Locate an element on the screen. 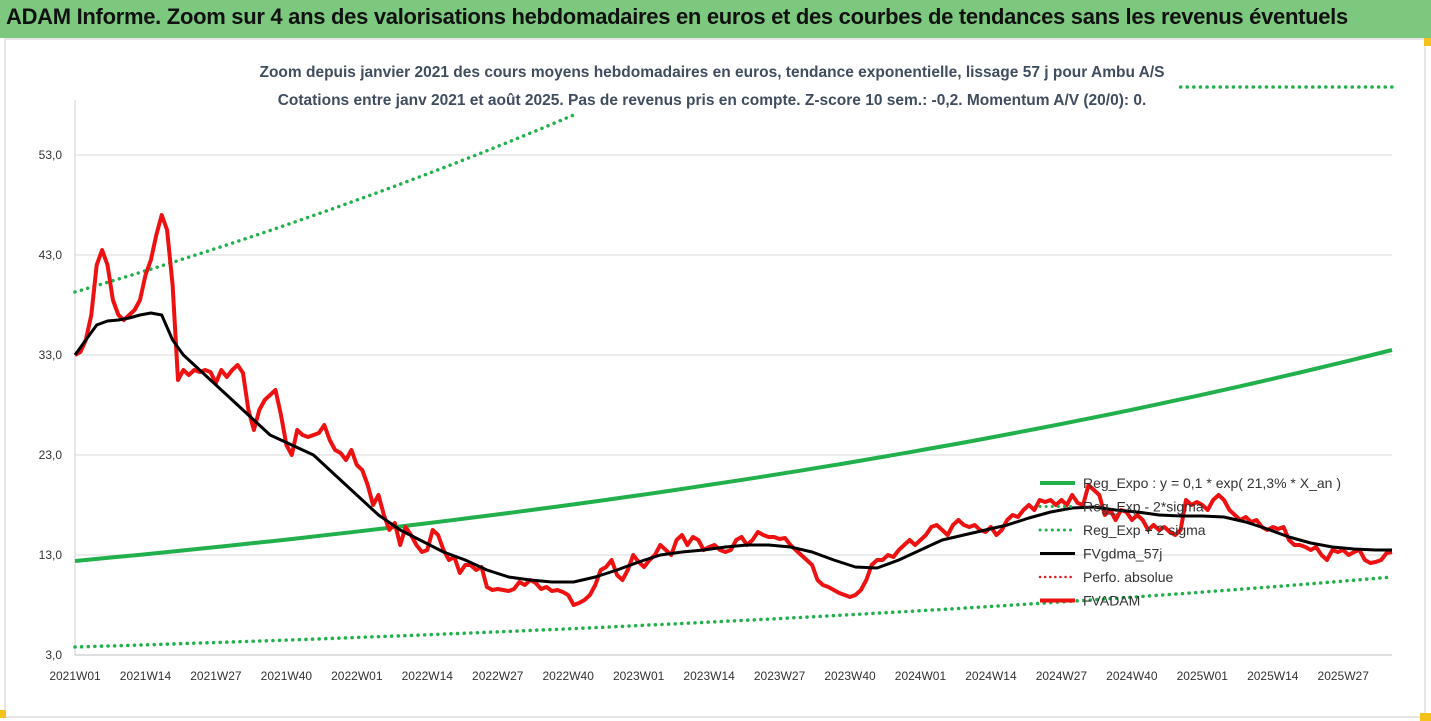 This screenshot has width=1431, height=721. x-tick-label: 2023W01 is located at coordinates (639, 676).